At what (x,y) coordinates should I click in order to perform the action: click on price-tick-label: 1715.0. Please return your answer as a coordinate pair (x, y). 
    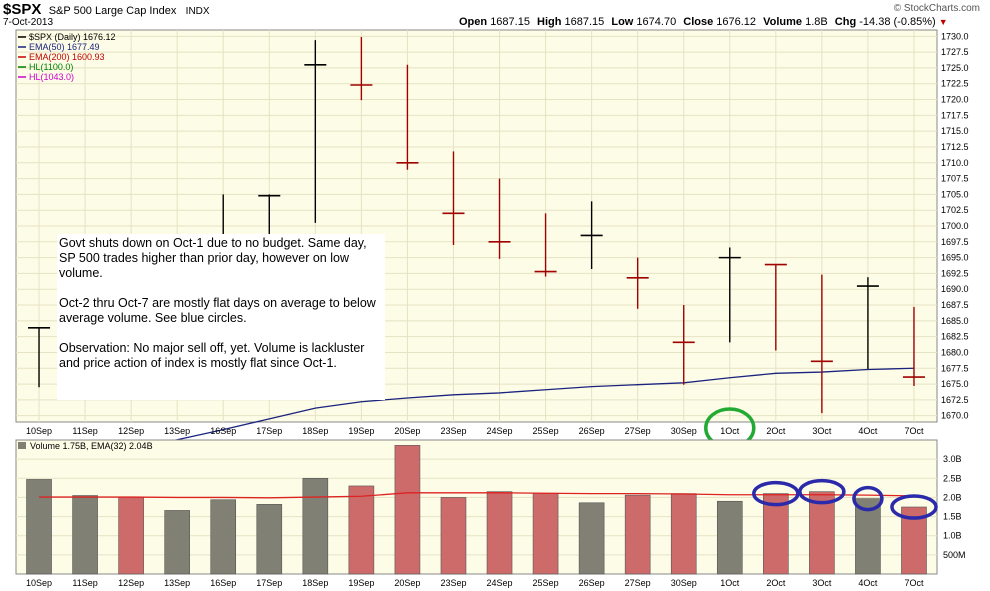
    Looking at the image, I should click on (955, 131).